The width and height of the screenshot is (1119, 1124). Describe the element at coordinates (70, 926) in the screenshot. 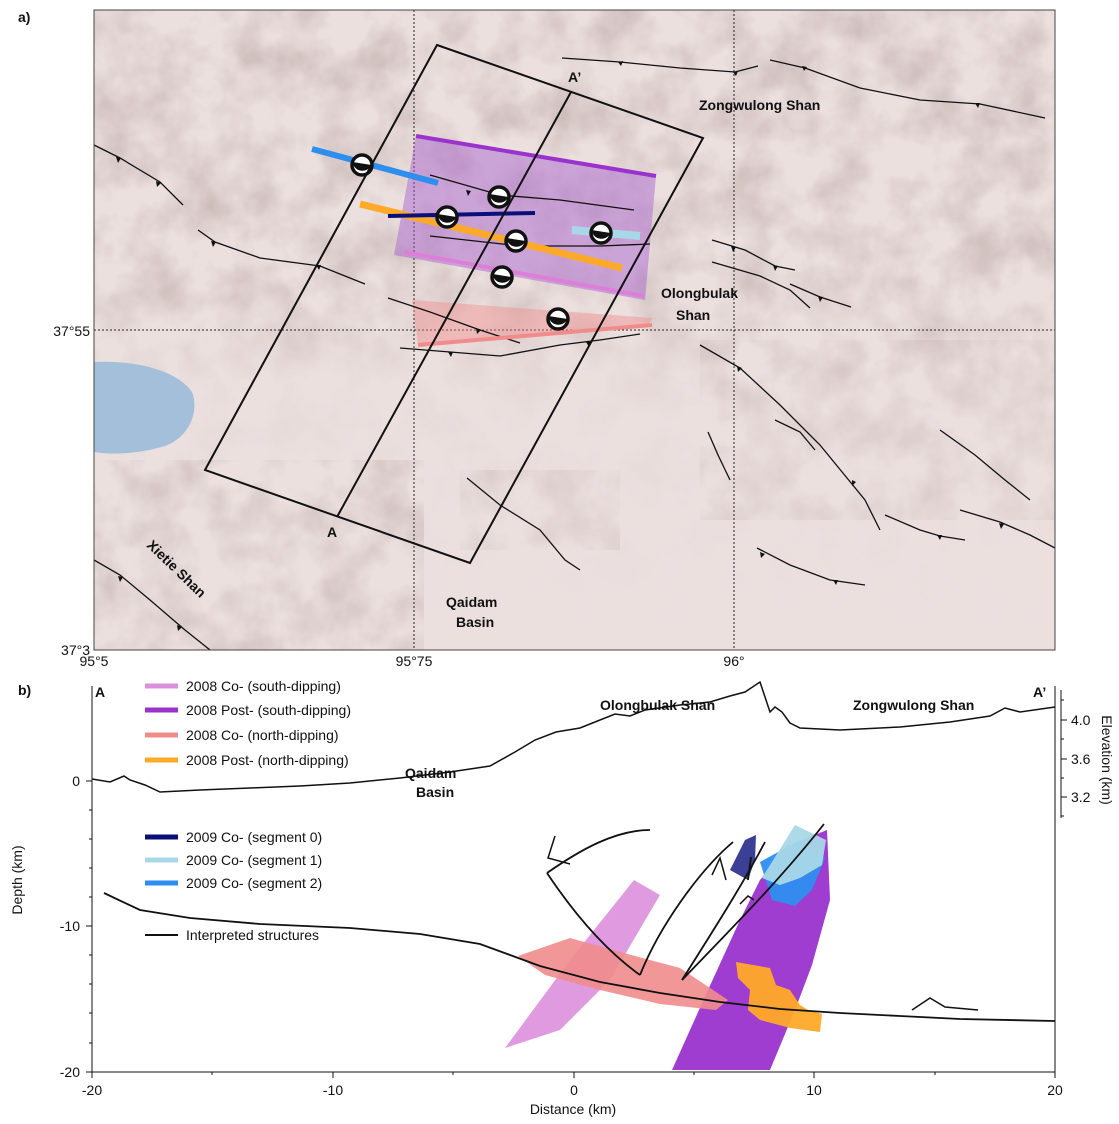

I see `y-tick-neg10: -10` at that location.